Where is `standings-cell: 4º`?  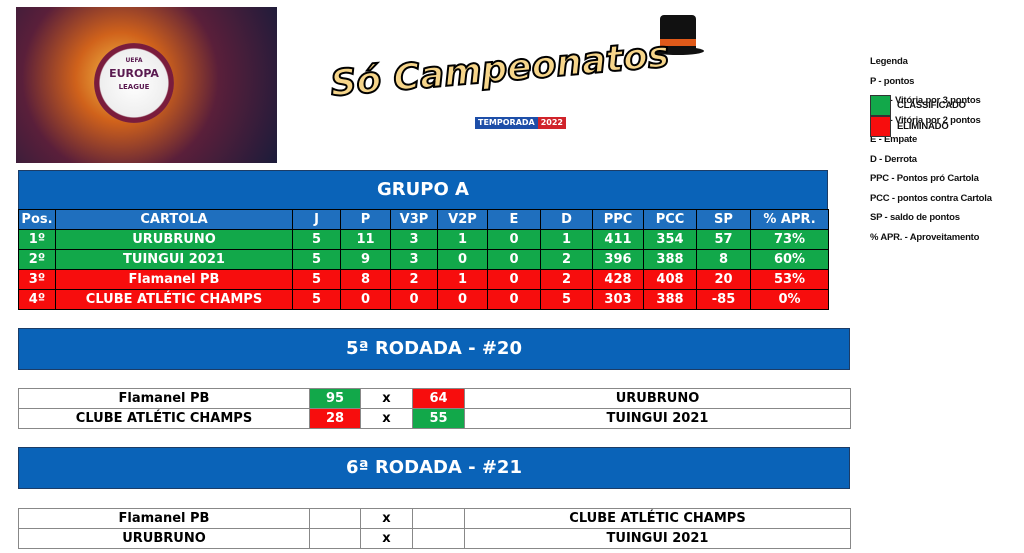
standings-cell: 4º is located at coordinates (37, 299).